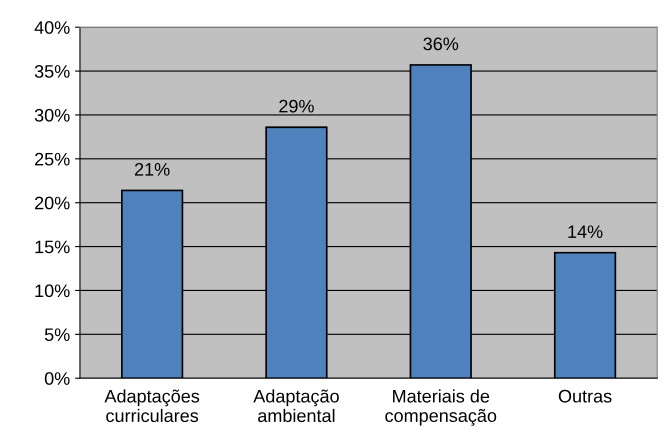  What do you see at coordinates (440, 43) in the screenshot?
I see `data-label: 36%` at bounding box center [440, 43].